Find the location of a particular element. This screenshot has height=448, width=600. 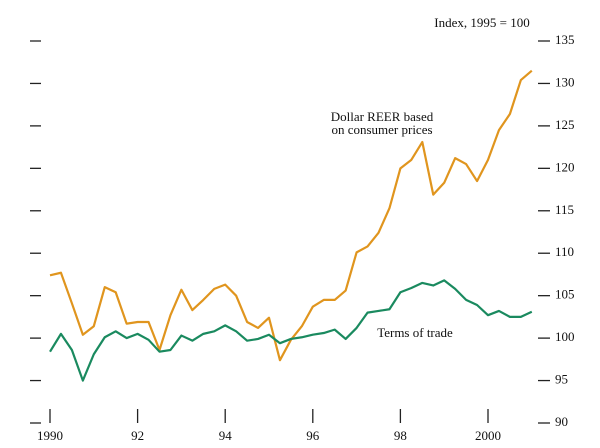

y-tick-label: 115 is located at coordinates (564, 209).